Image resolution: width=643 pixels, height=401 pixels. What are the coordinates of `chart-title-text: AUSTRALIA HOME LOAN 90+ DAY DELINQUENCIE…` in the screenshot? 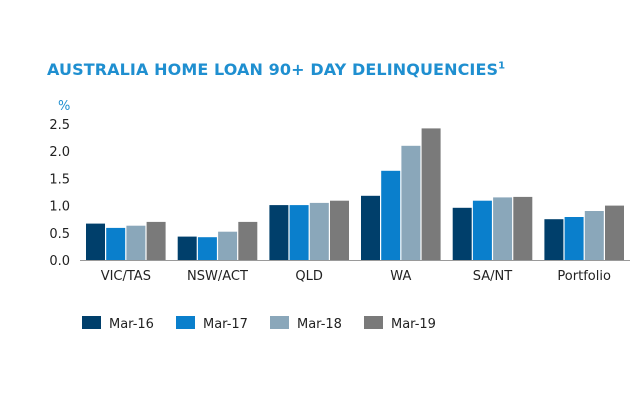 It's located at (273, 69).